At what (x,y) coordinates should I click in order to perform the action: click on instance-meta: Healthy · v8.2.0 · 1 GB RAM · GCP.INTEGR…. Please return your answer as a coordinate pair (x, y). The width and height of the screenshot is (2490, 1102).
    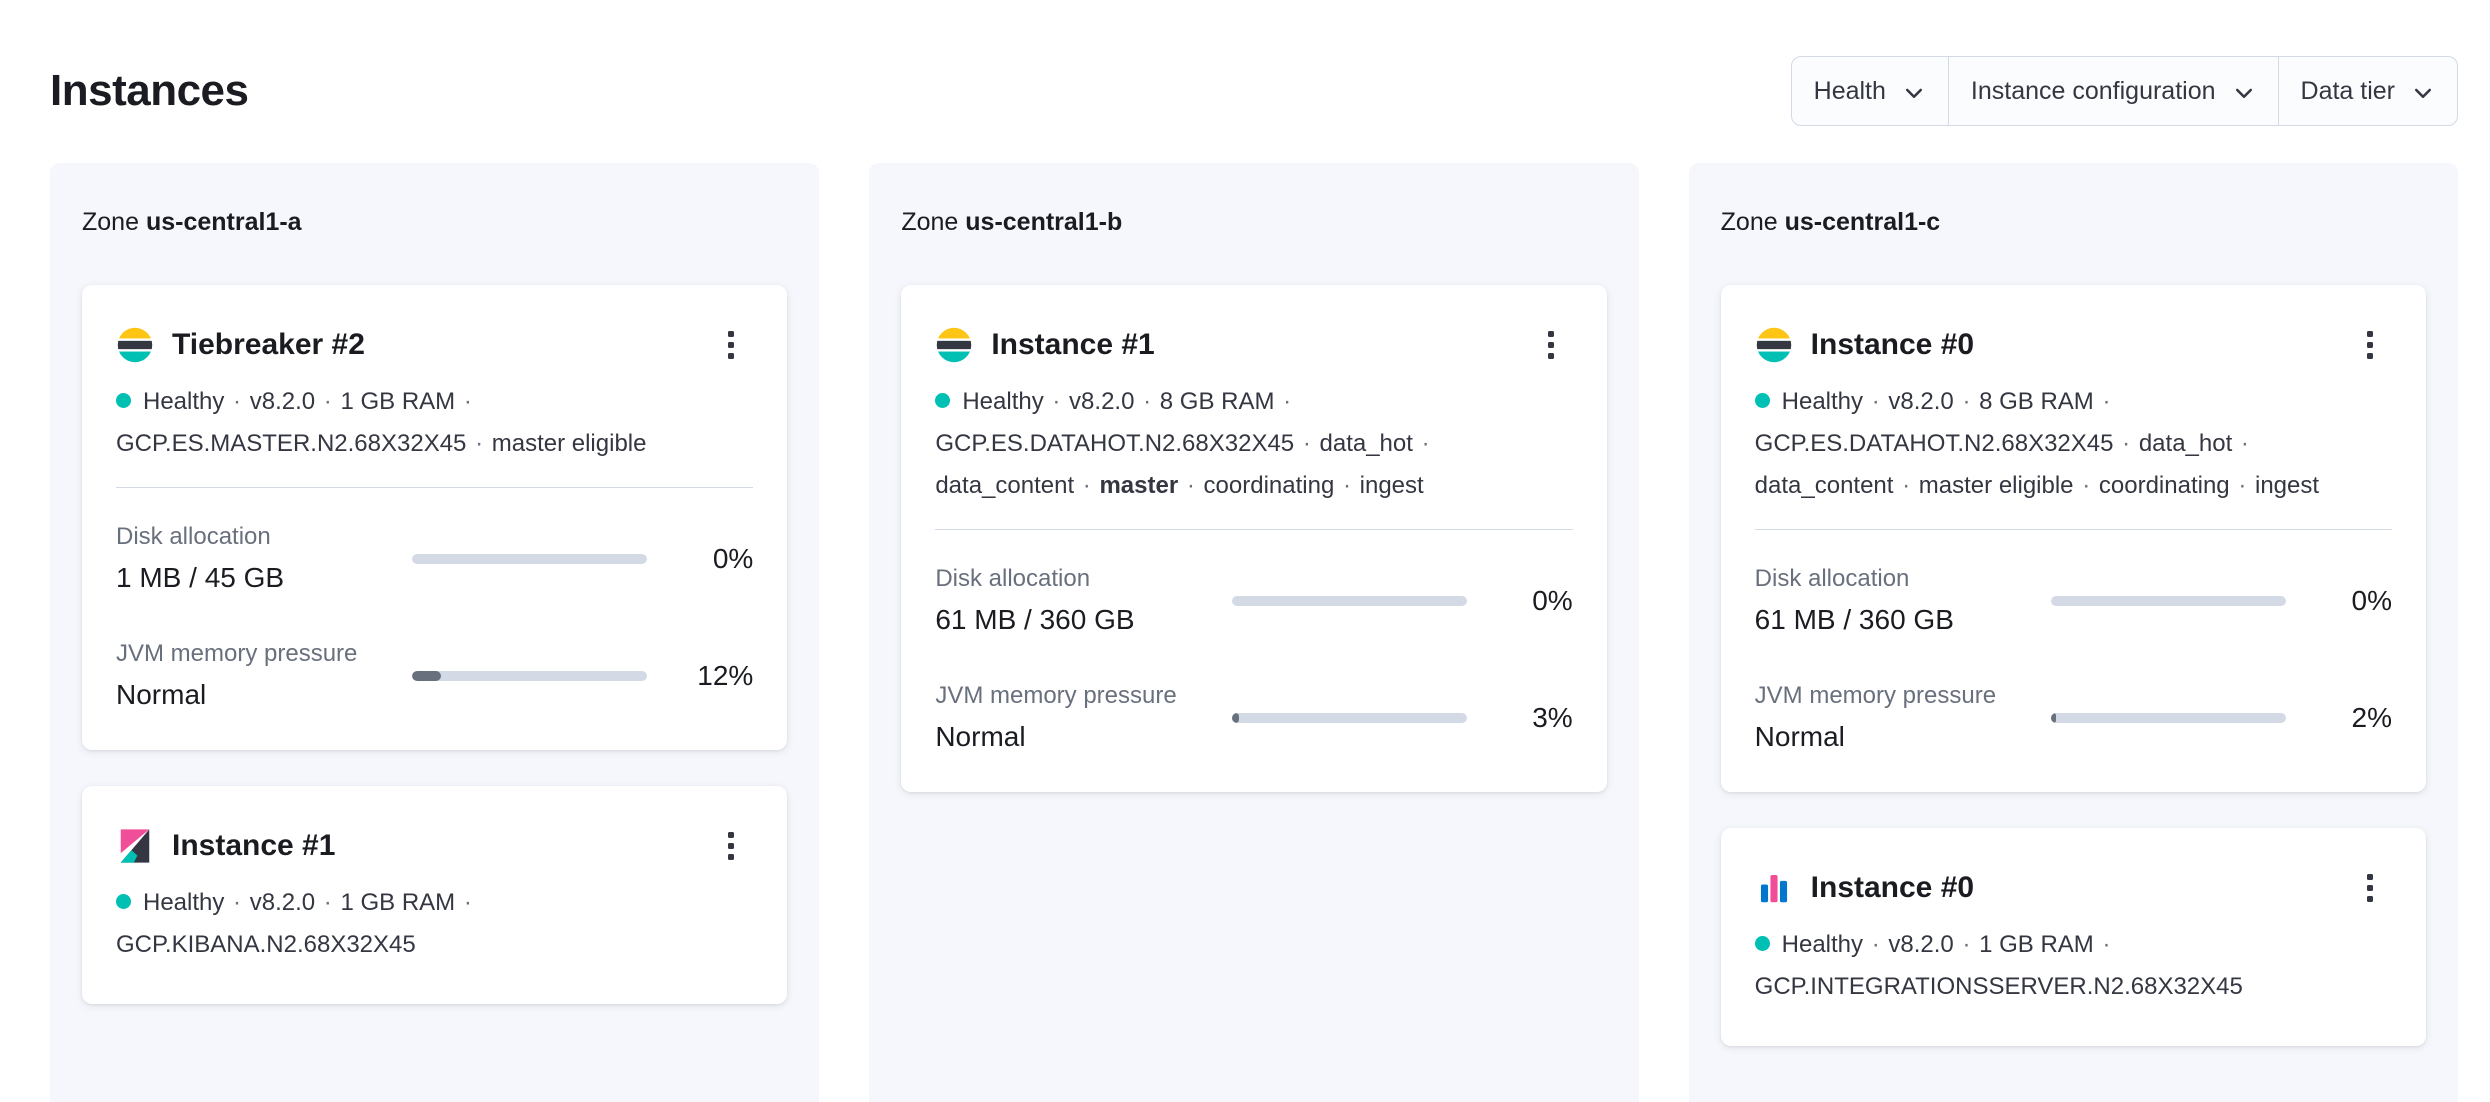
    Looking at the image, I should click on (2073, 966).